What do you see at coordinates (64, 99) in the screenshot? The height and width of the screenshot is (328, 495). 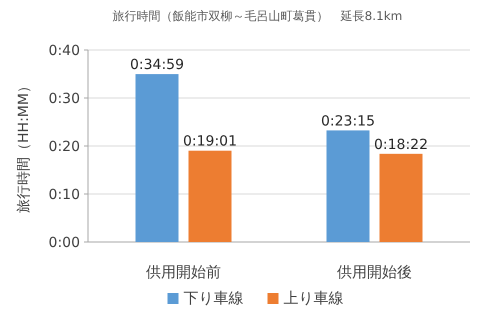 I see `y-tick-label: 0:30` at bounding box center [64, 99].